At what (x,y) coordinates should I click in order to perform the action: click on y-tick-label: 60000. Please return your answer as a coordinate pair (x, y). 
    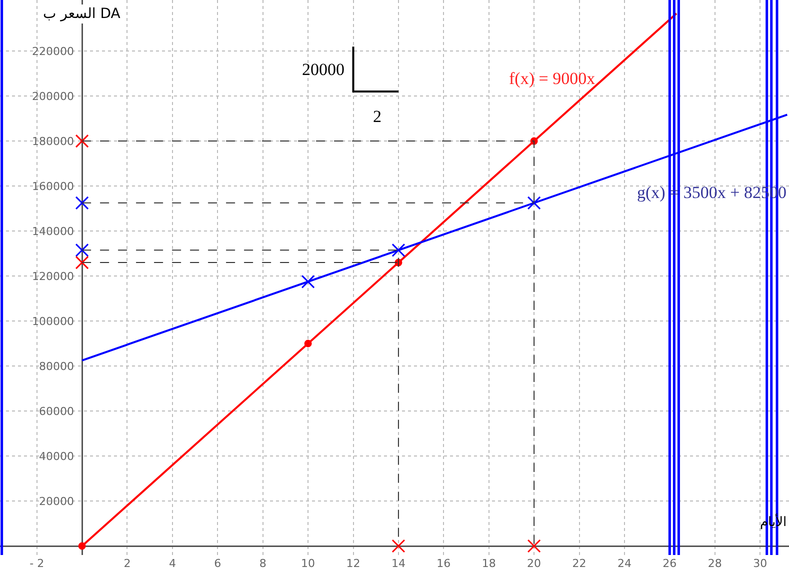
    Looking at the image, I should click on (56, 411).